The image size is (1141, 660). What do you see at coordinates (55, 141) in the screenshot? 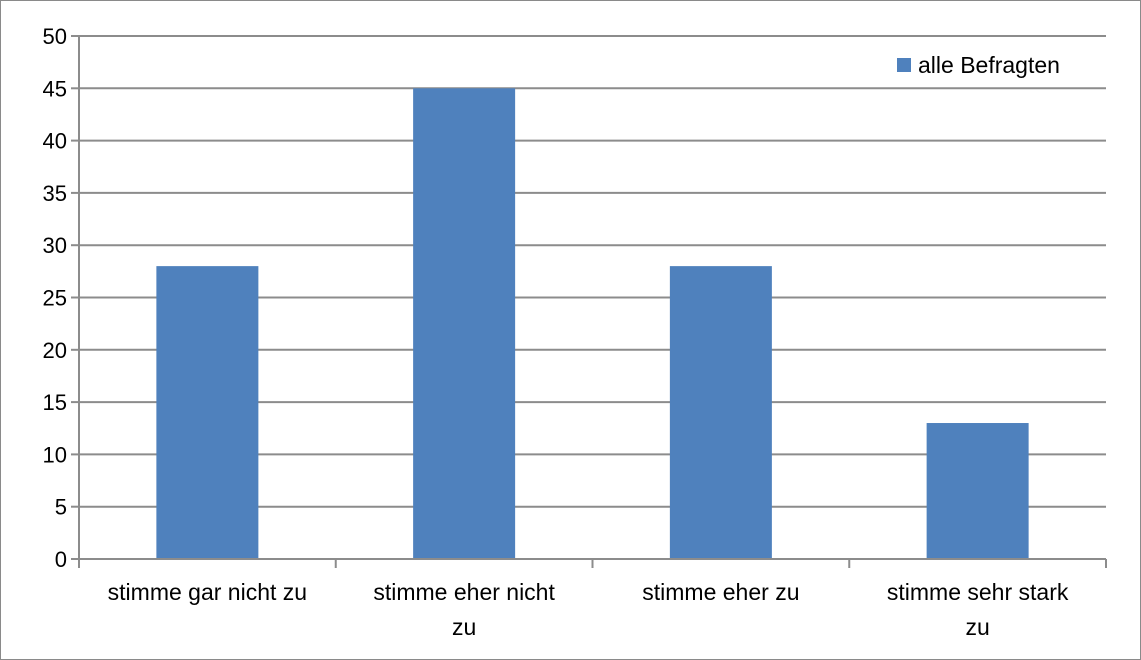
I see `y-tick-label: 40` at bounding box center [55, 141].